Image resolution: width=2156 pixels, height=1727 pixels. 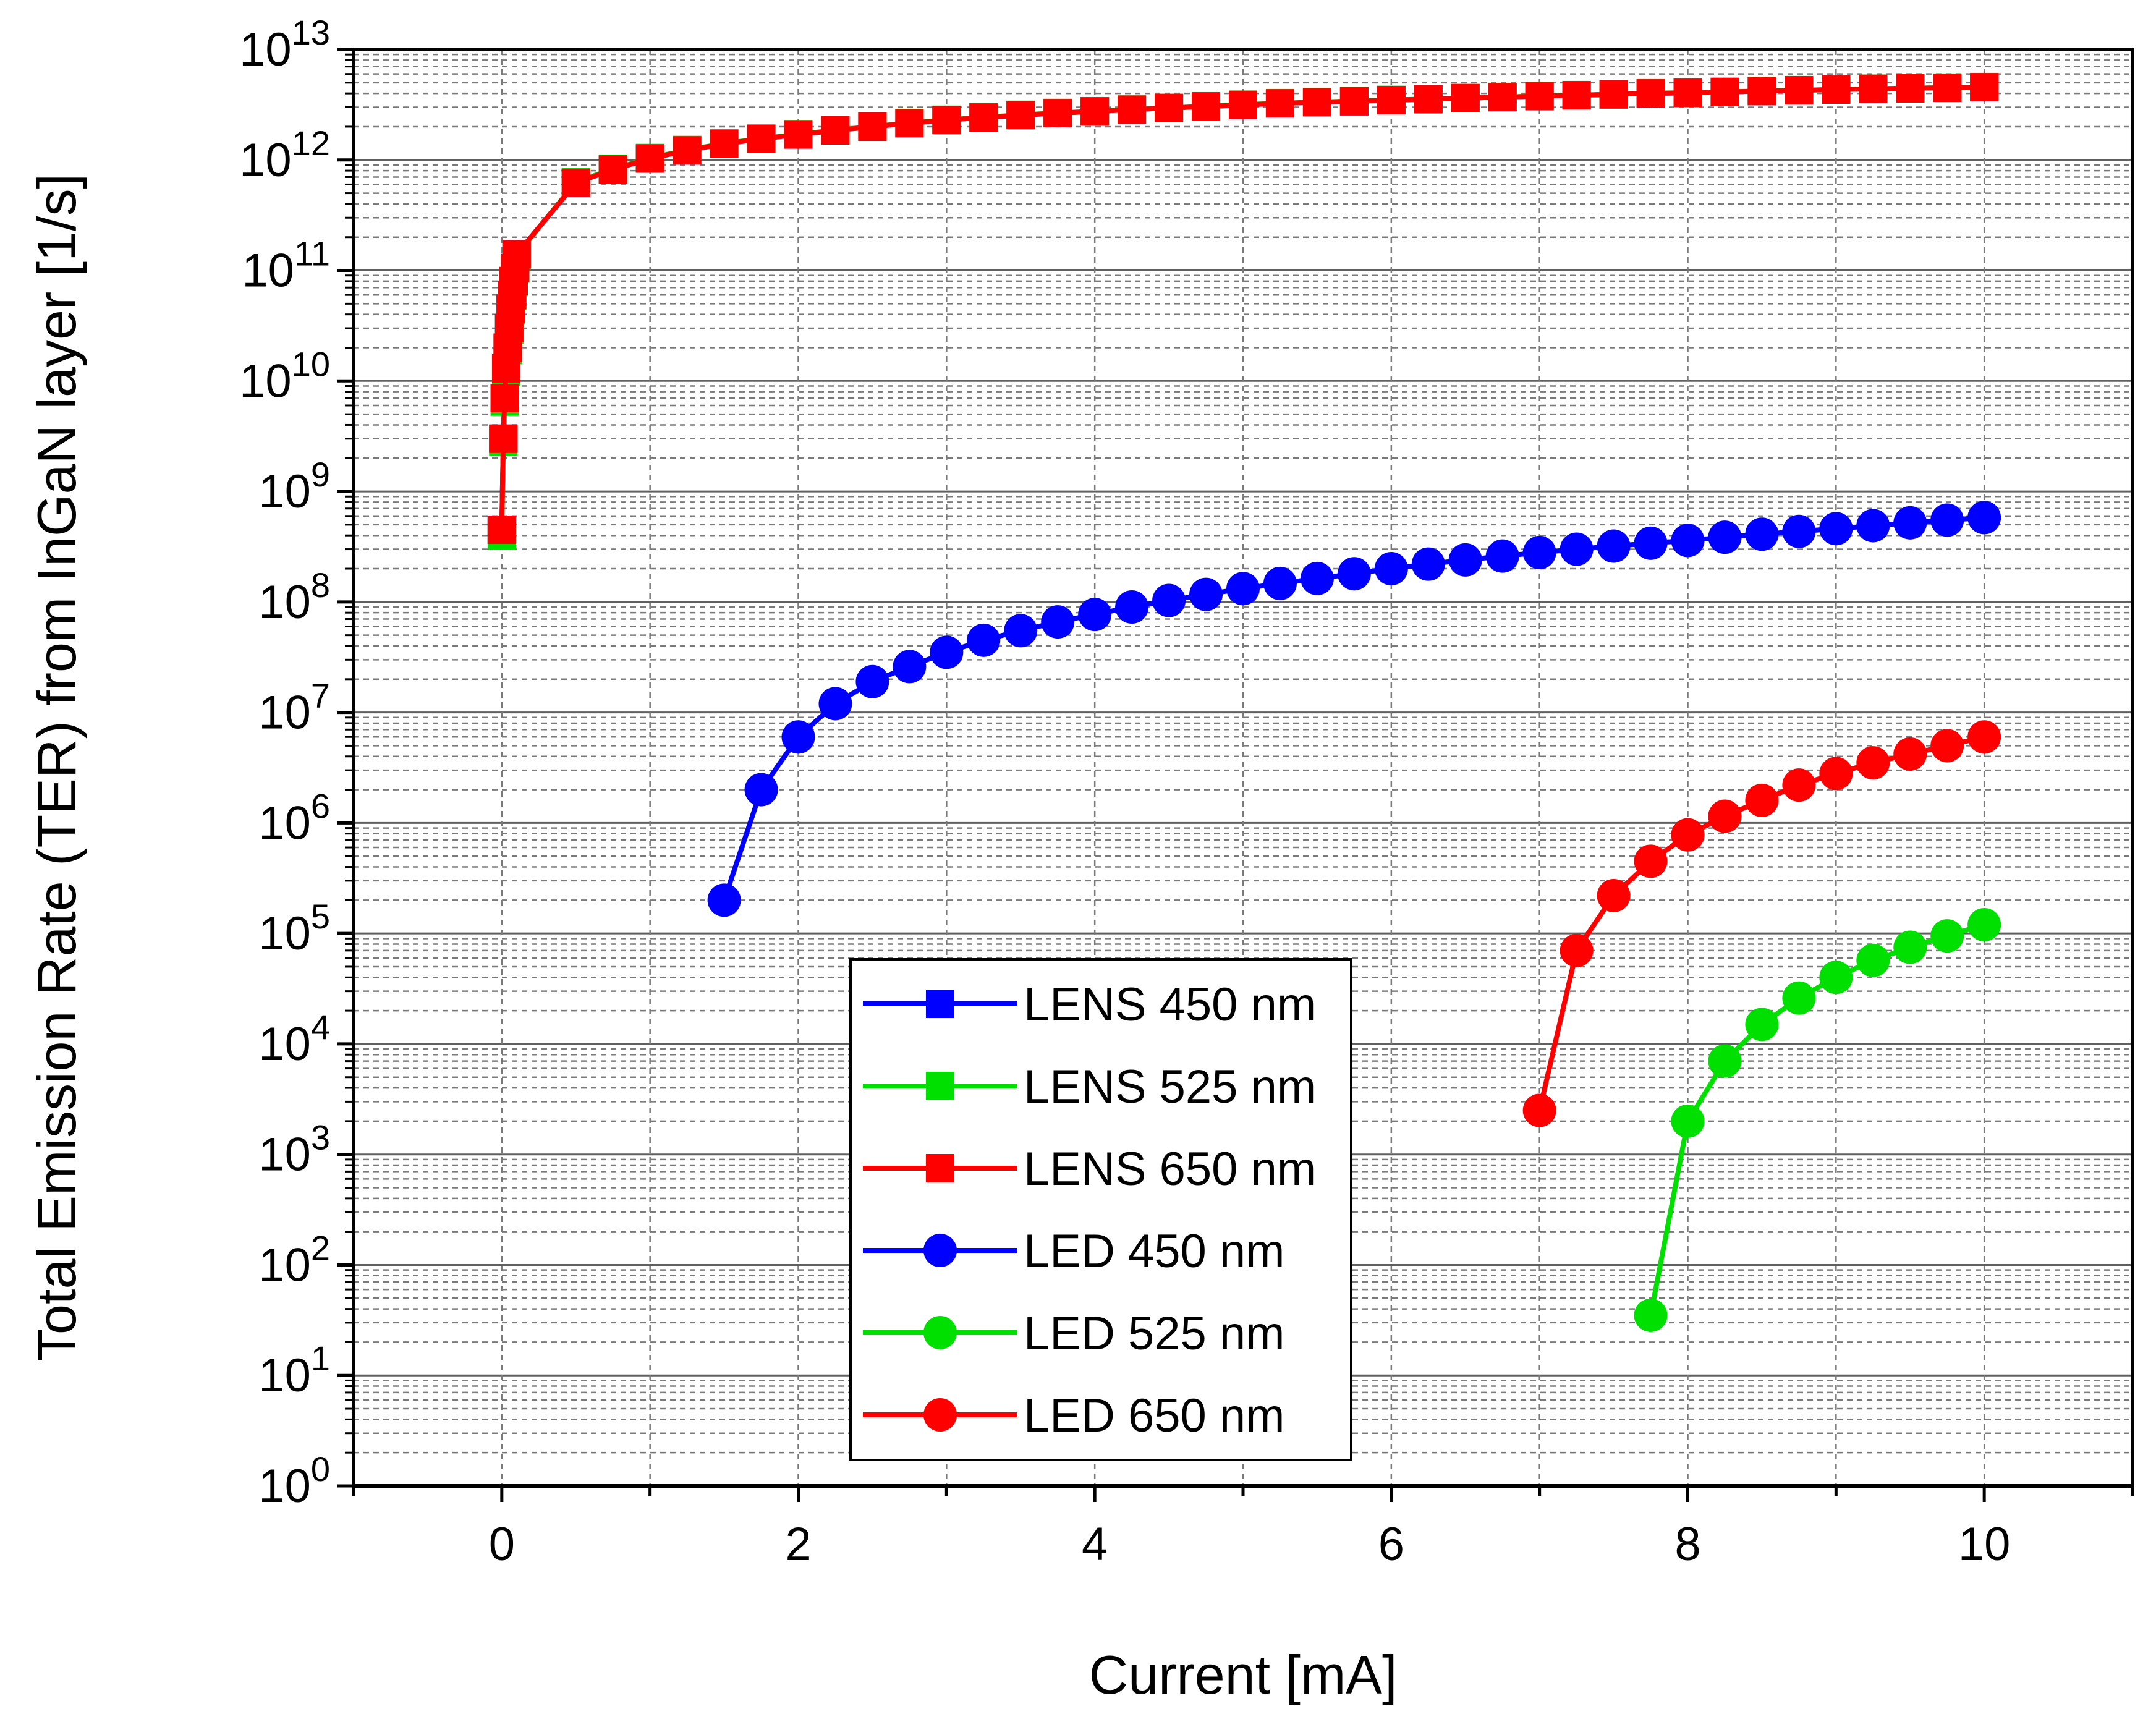 I want to click on legend-label: LED 450 nm, so click(x=1154, y=1251).